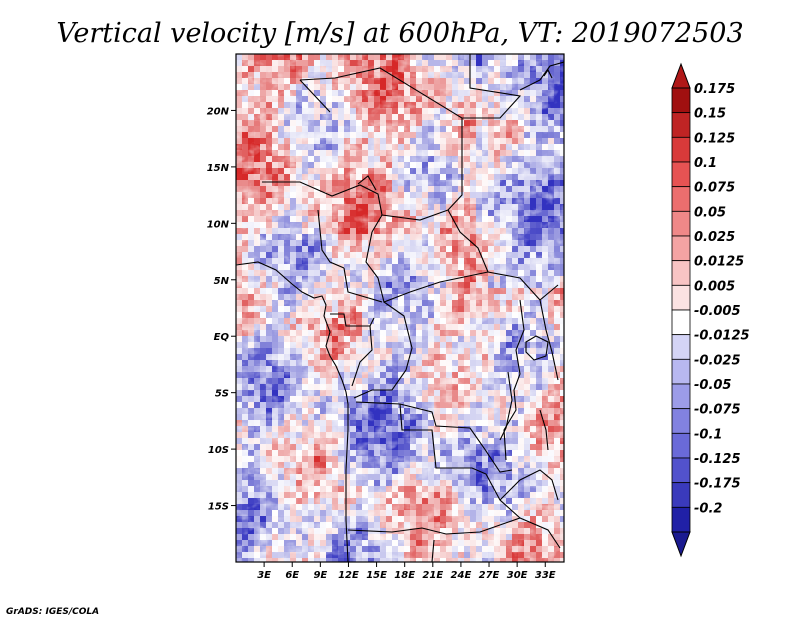 Image resolution: width=800 pixels, height=618 pixels. I want to click on colorbar-label: 0.005, so click(714, 286).